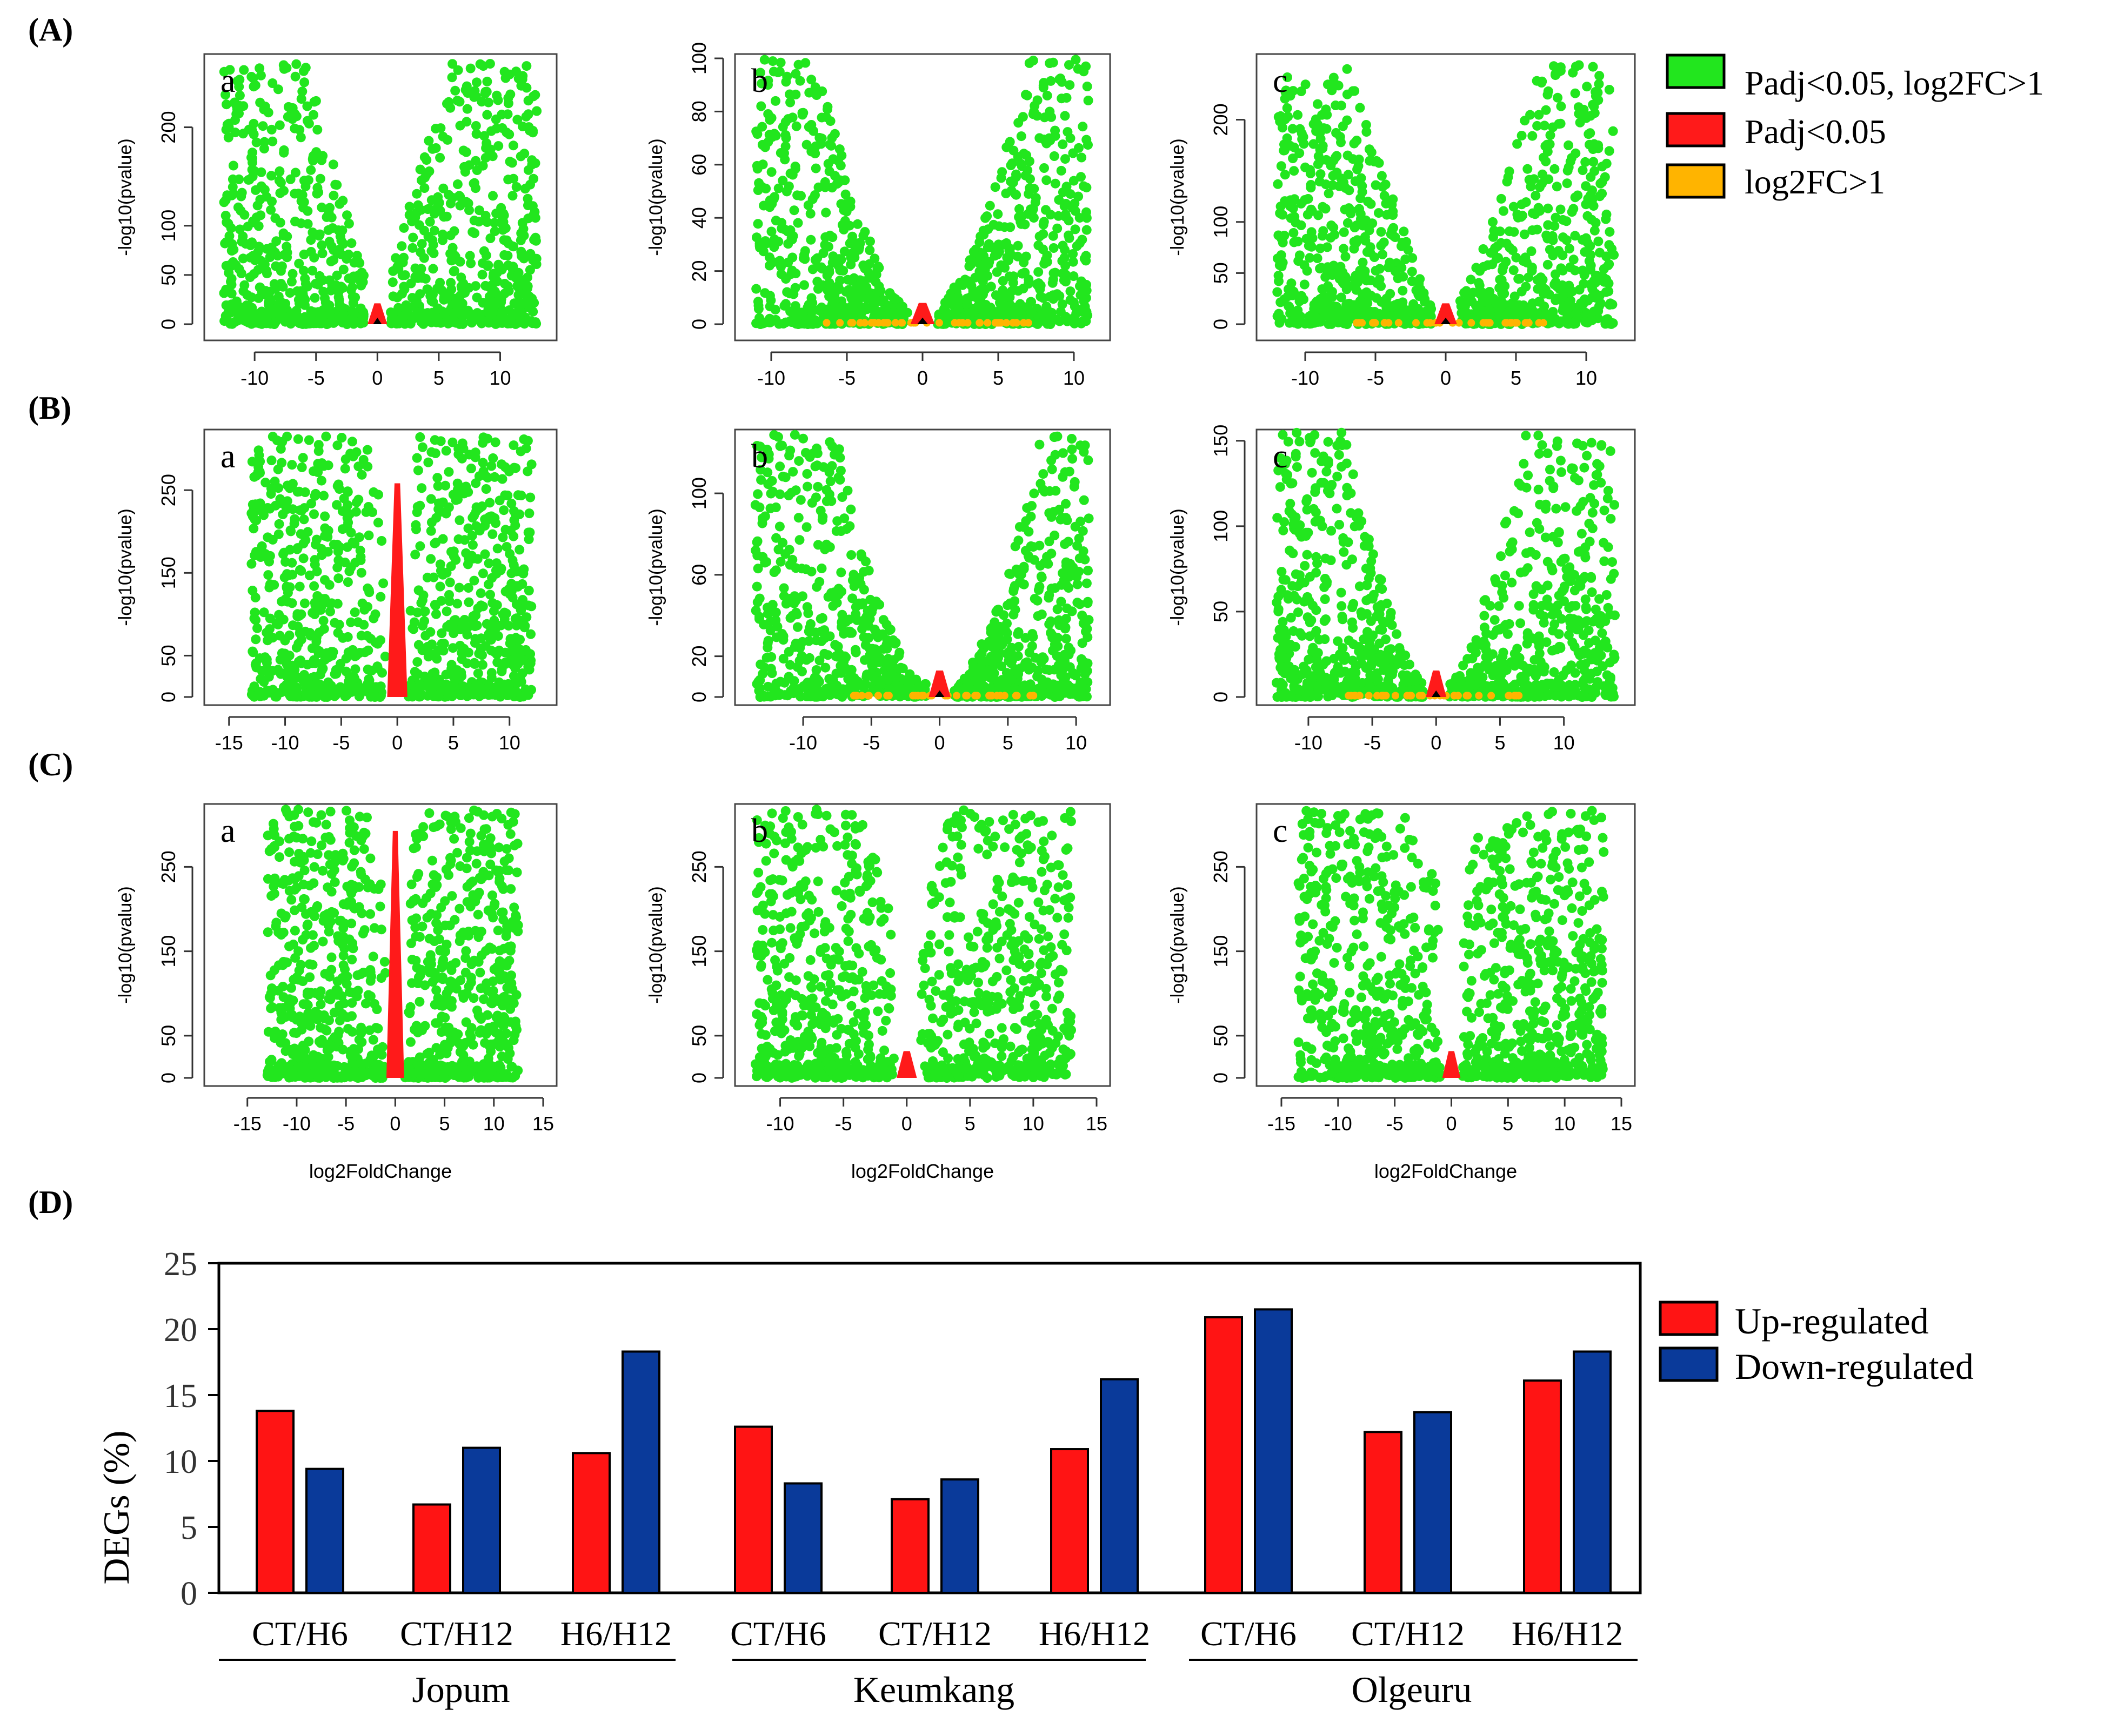 The width and height of the screenshot is (2111, 1736). I want to click on x-tick-label: 10, so click(1586, 378).